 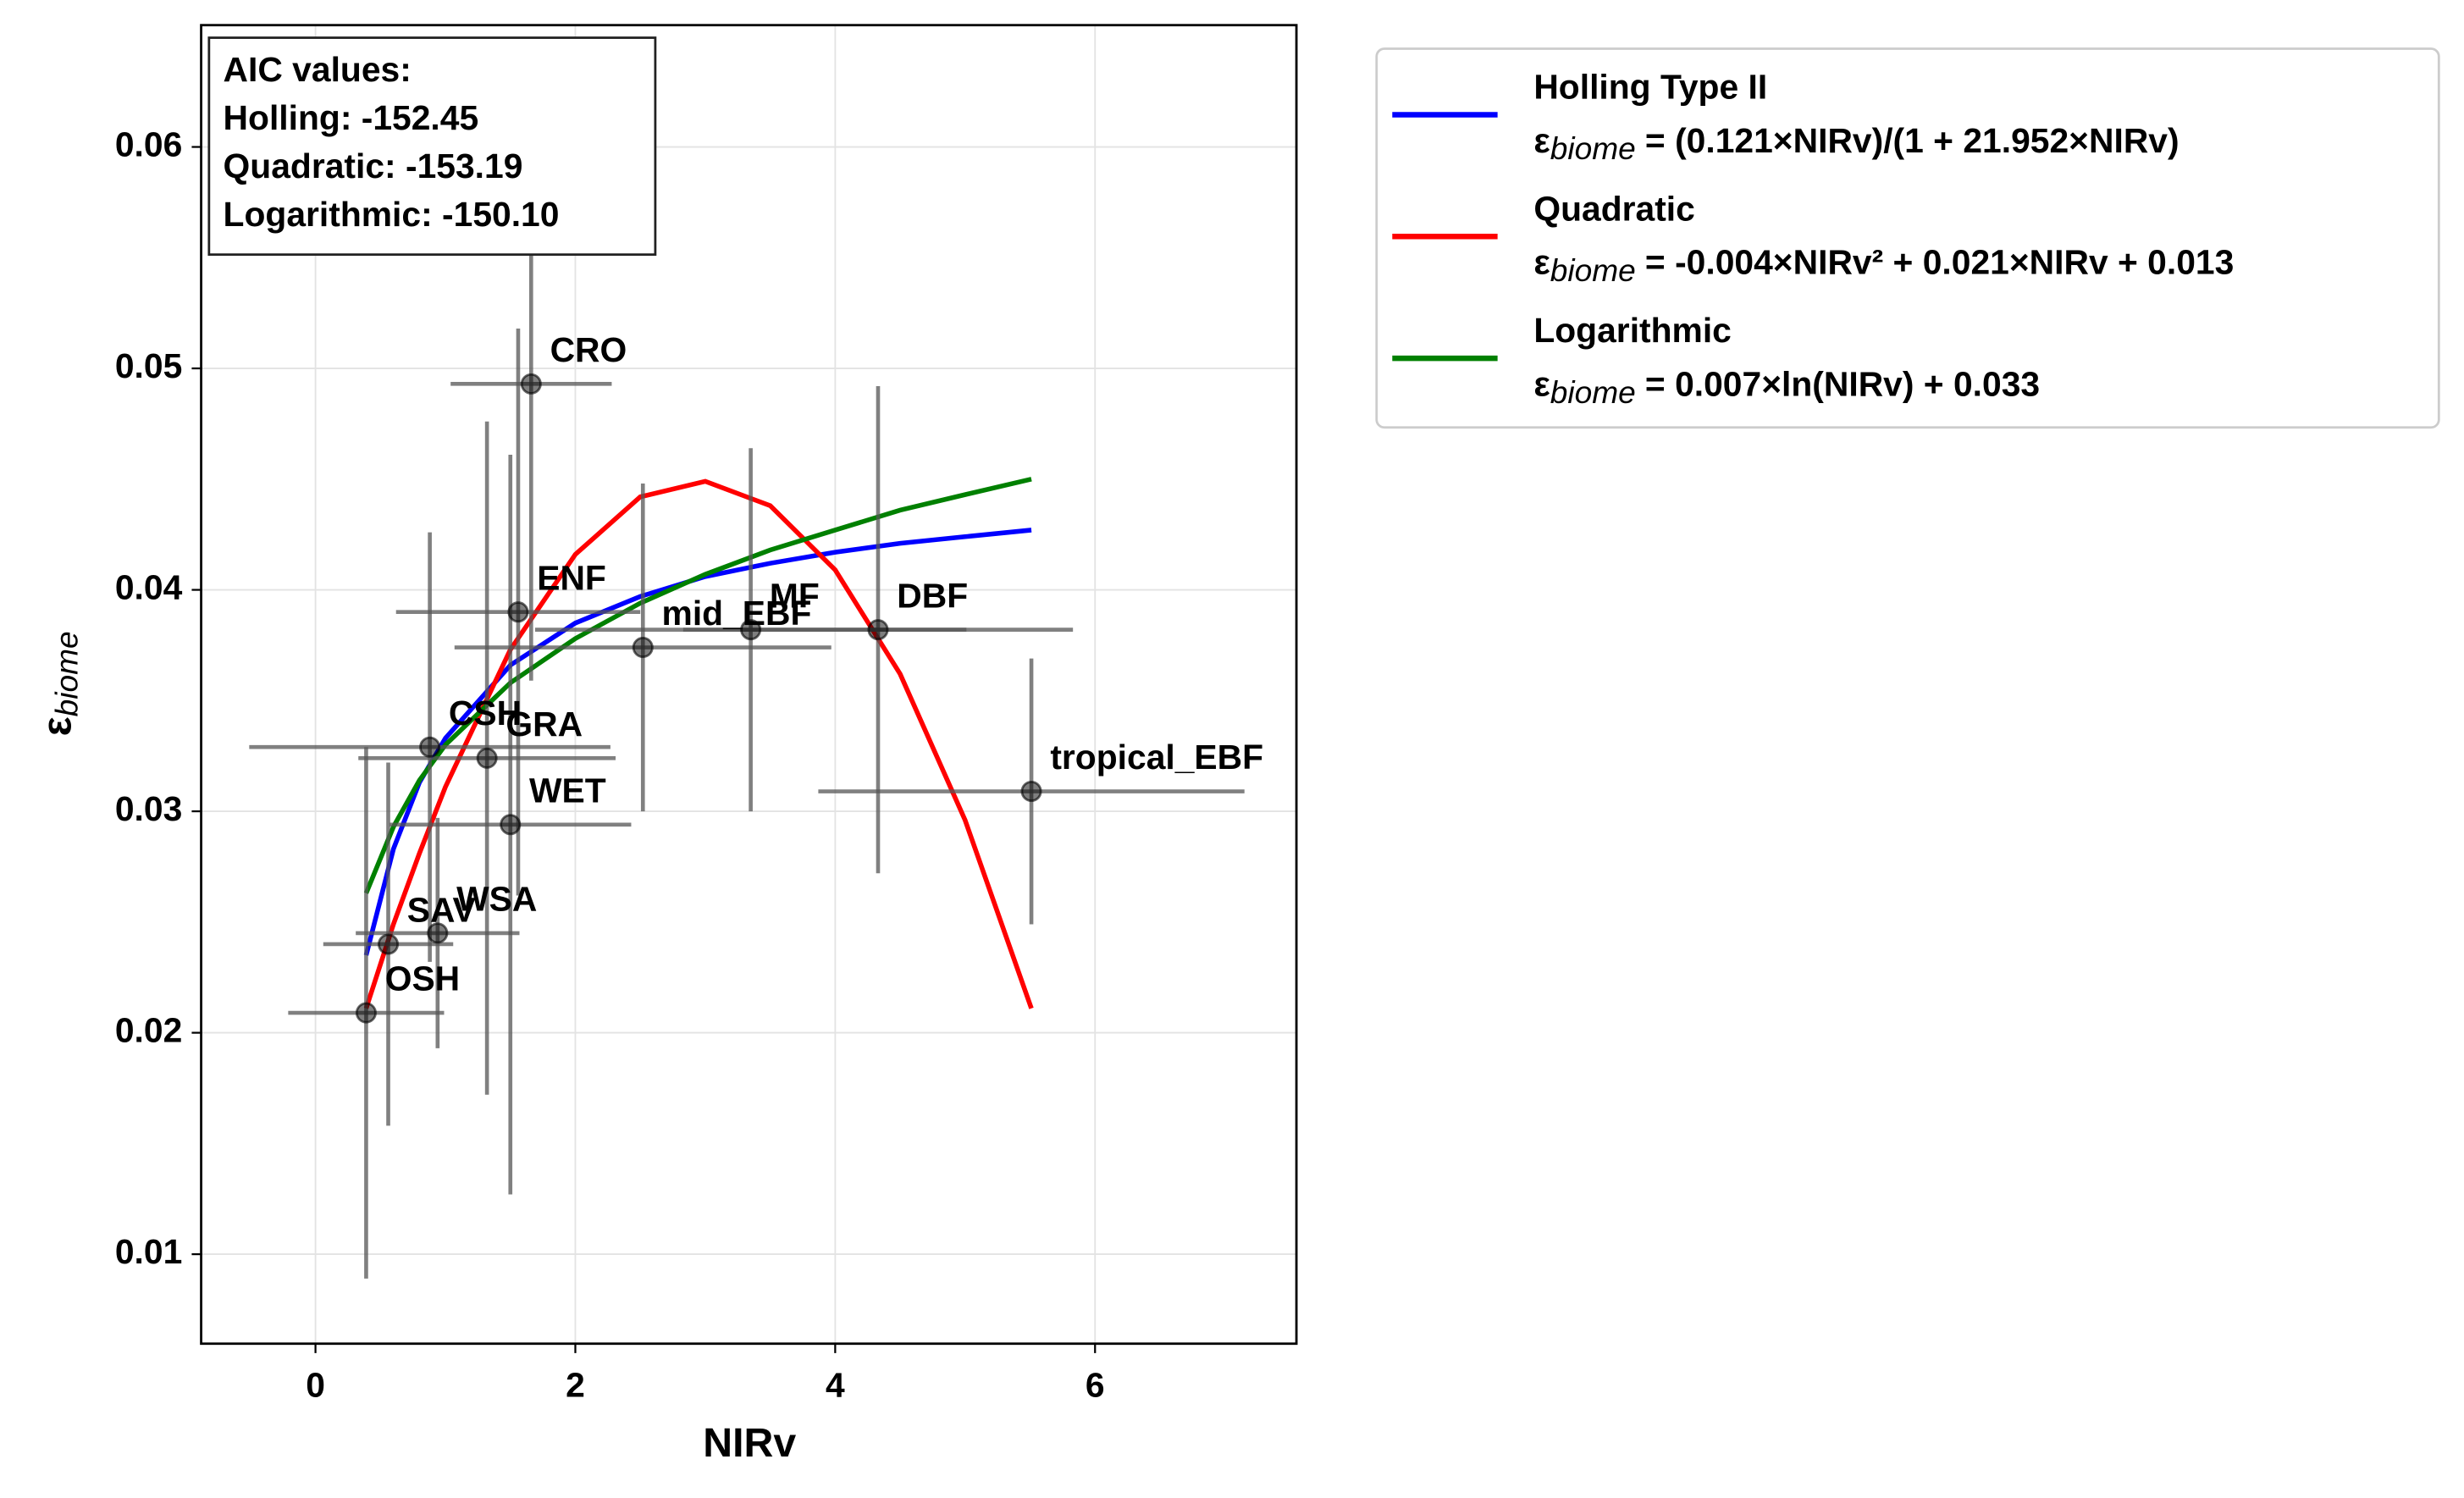 What do you see at coordinates (571, 577) in the screenshot?
I see `point-label: ENF` at bounding box center [571, 577].